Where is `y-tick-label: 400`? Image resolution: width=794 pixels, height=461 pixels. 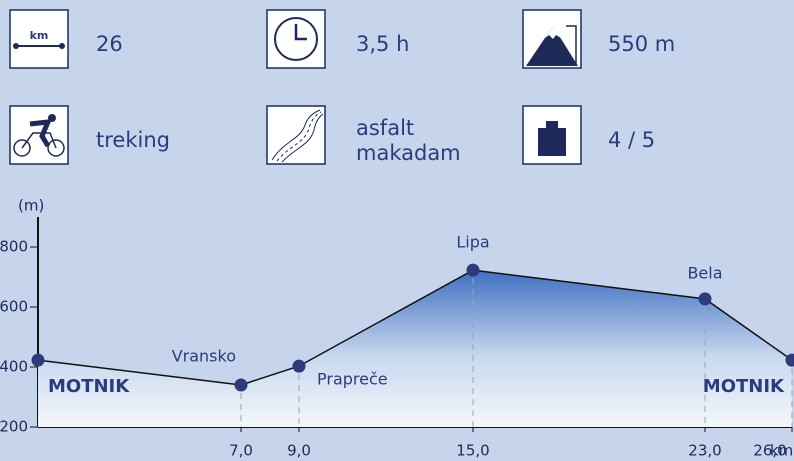 y-tick-label: 400 is located at coordinates (14, 367).